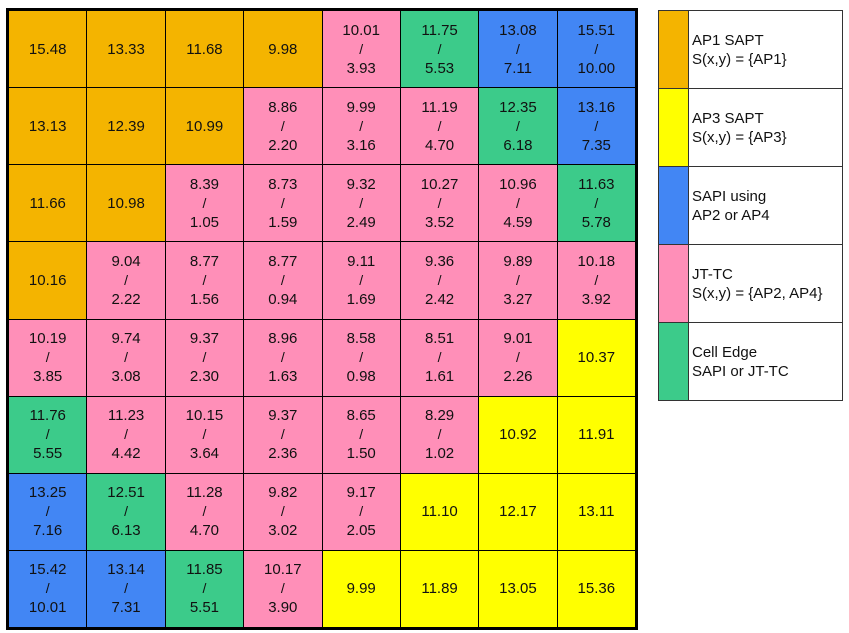 This screenshot has height=633, width=849. Describe the element at coordinates (126, 299) in the screenshot. I see `cell-value-secondary: 2.22` at that location.